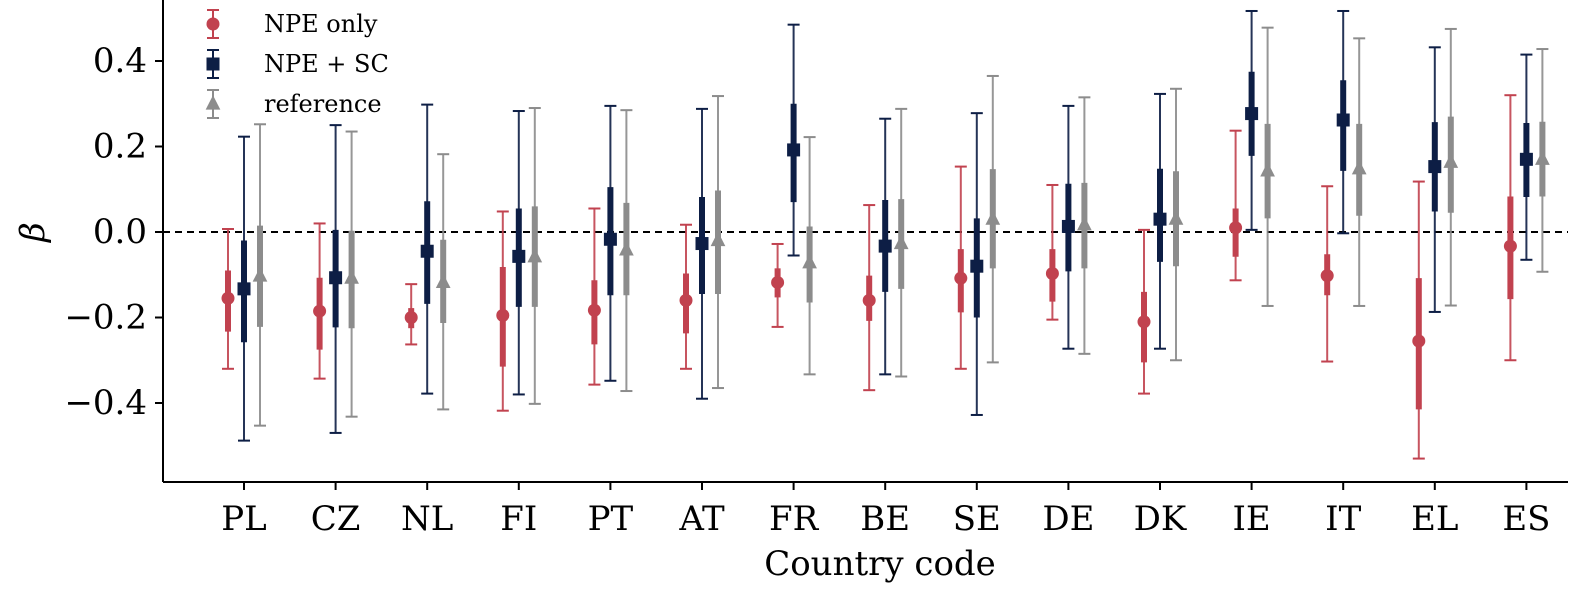 The height and width of the screenshot is (590, 1577). What do you see at coordinates (427, 519) in the screenshot?
I see `x-tick-label: NL` at bounding box center [427, 519].